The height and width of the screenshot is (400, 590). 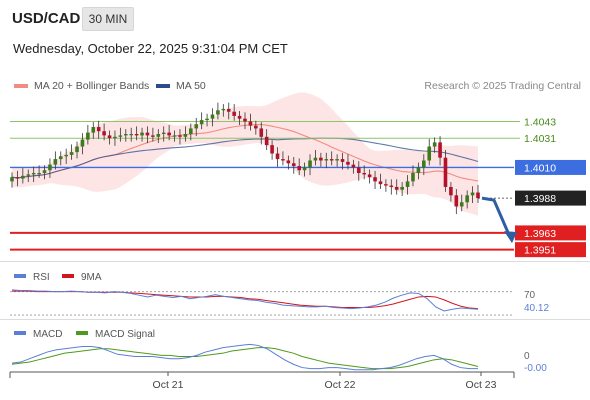 What do you see at coordinates (181, 86) in the screenshot?
I see `legend-ma50: MA 50` at bounding box center [181, 86].